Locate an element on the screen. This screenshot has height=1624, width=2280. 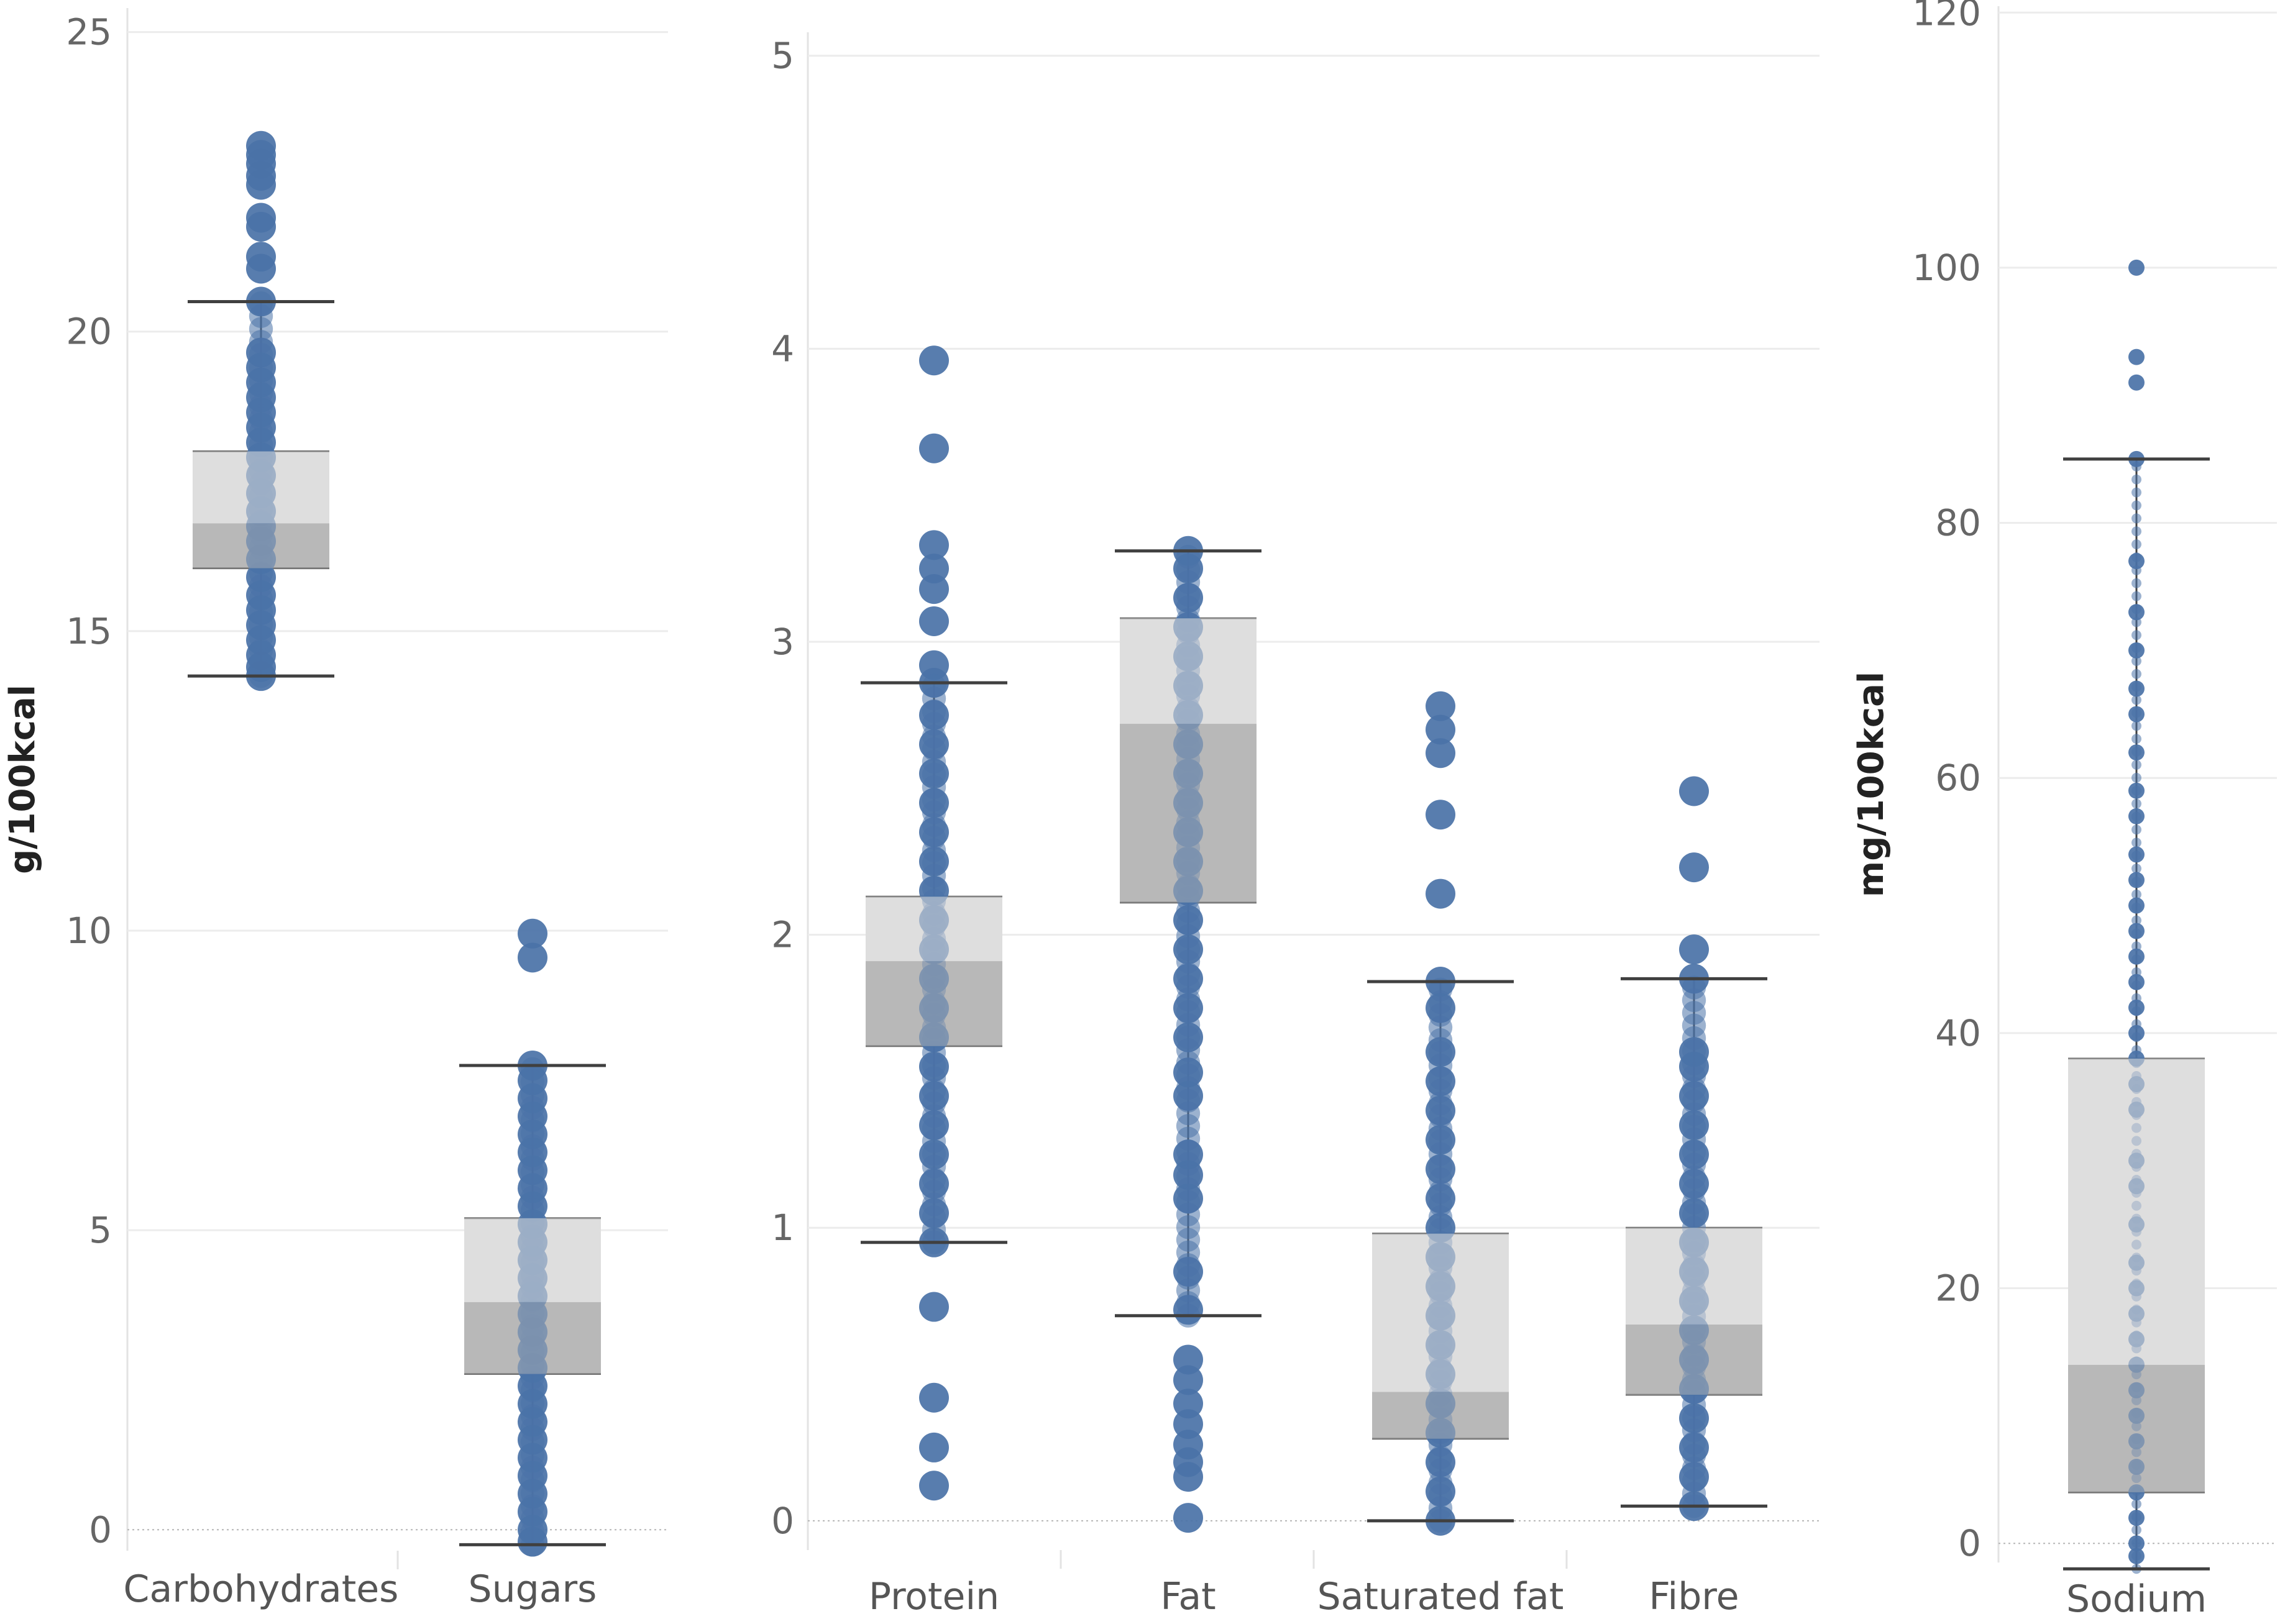
y-tick-label: 15 is located at coordinates (89, 631).